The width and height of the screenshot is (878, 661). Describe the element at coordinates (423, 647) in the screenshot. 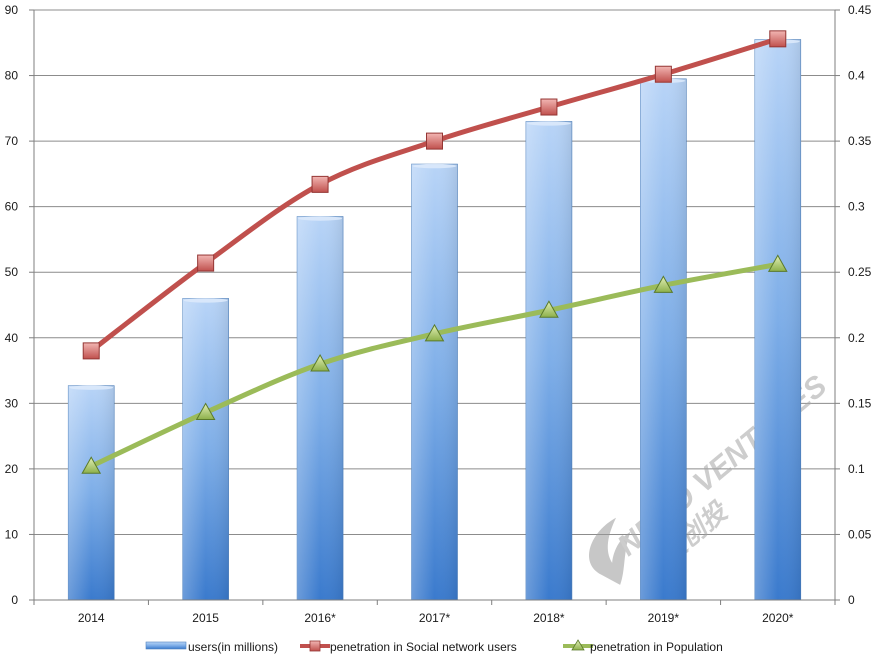

I see `legend-label-social: penetration in Social network users` at that location.